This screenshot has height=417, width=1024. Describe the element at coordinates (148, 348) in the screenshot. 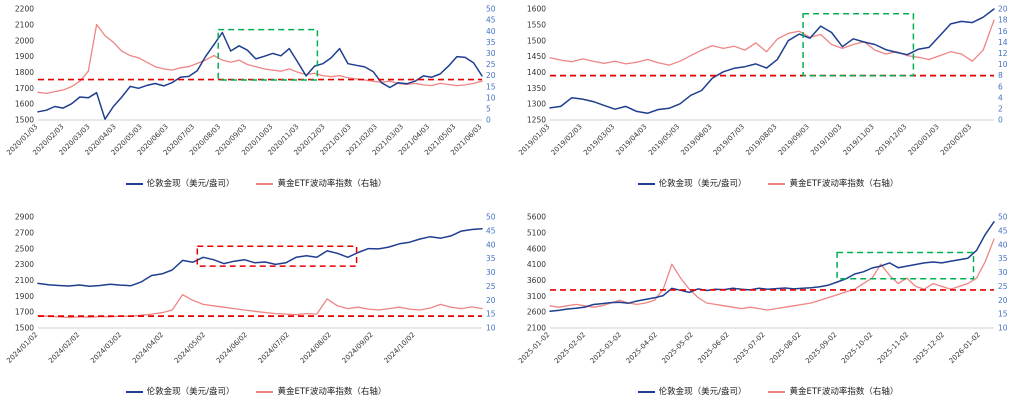

I see `svg-text: 2024/04/02` at that location.